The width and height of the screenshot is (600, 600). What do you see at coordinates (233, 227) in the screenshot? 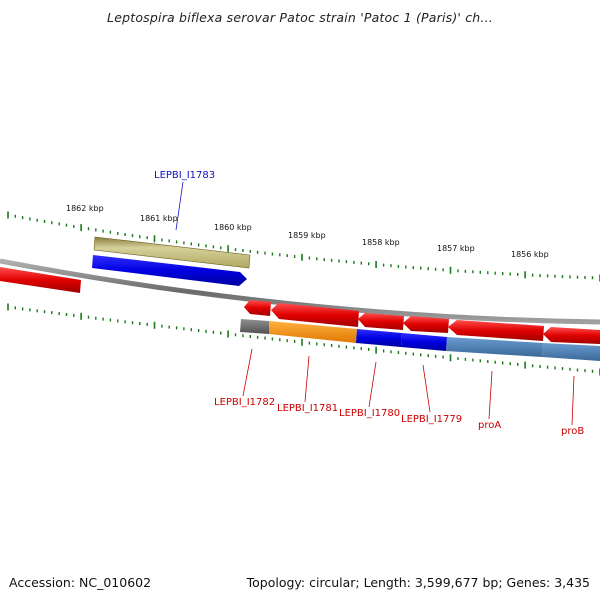
I see `ruler-label-1860: 1860 kbp` at bounding box center [233, 227].